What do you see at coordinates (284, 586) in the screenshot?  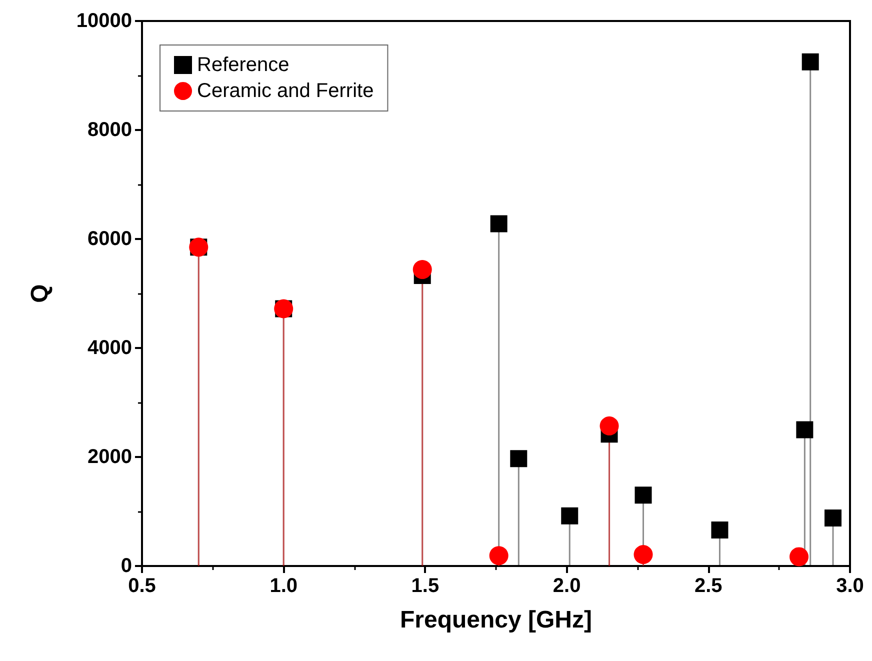 I see `x-tick-label: 1.0` at bounding box center [284, 586].